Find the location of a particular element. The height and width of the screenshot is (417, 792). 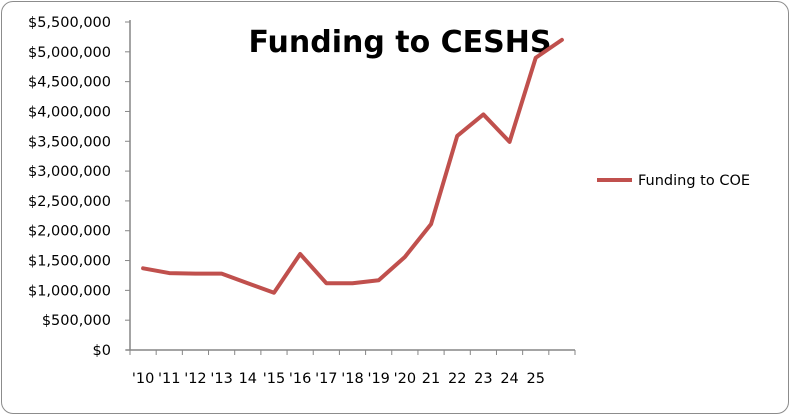

y-tick-label: $3,000,000 is located at coordinates (69, 172).